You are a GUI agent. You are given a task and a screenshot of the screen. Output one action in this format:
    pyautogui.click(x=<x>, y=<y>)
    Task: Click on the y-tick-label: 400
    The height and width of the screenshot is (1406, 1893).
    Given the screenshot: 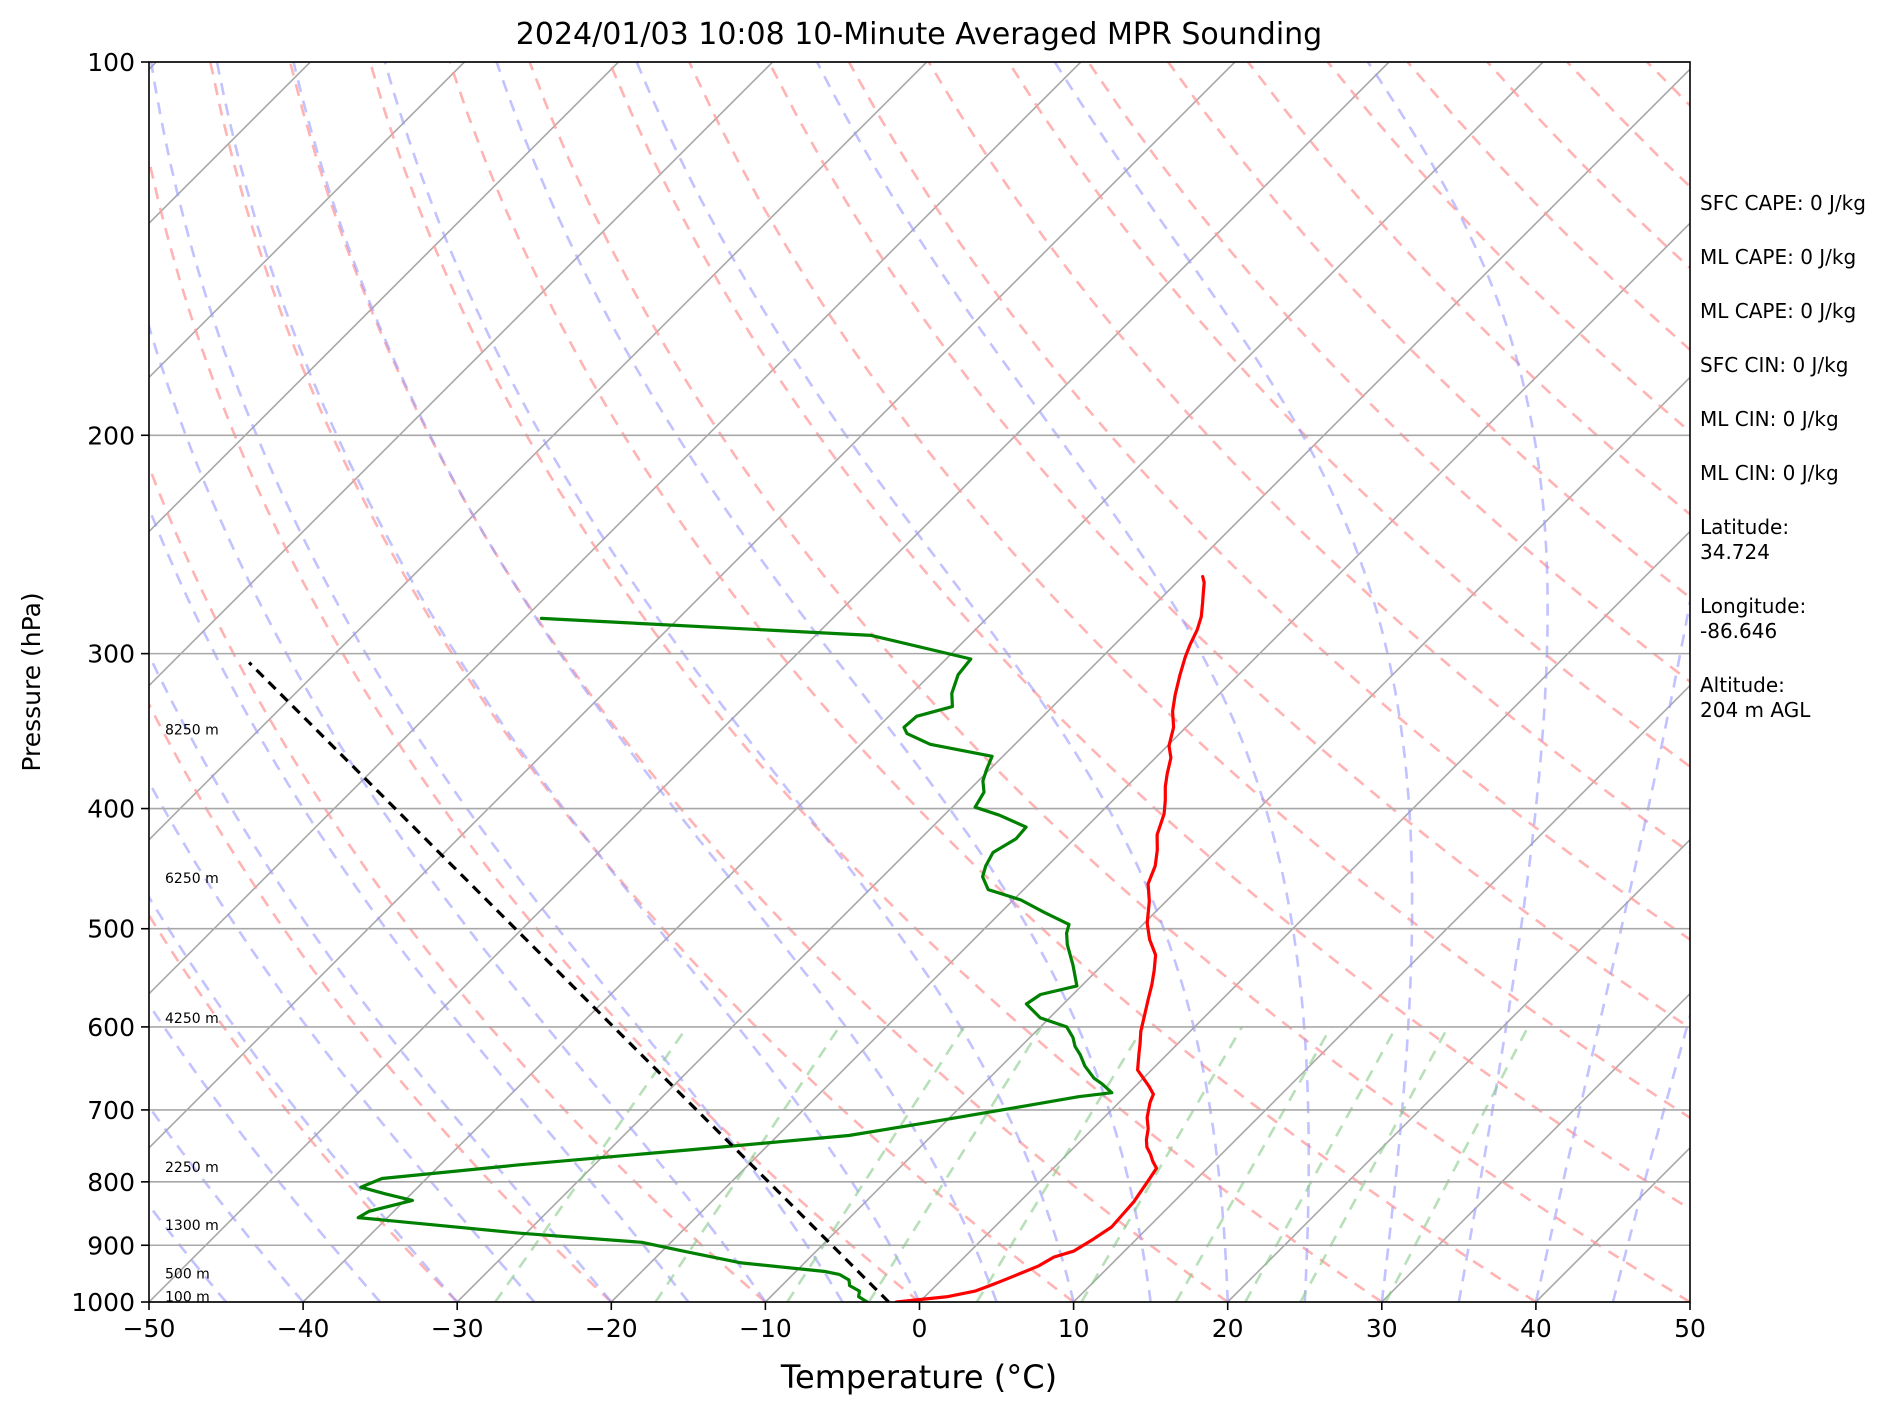 What is the action you would take?
    pyautogui.click(x=111, y=809)
    